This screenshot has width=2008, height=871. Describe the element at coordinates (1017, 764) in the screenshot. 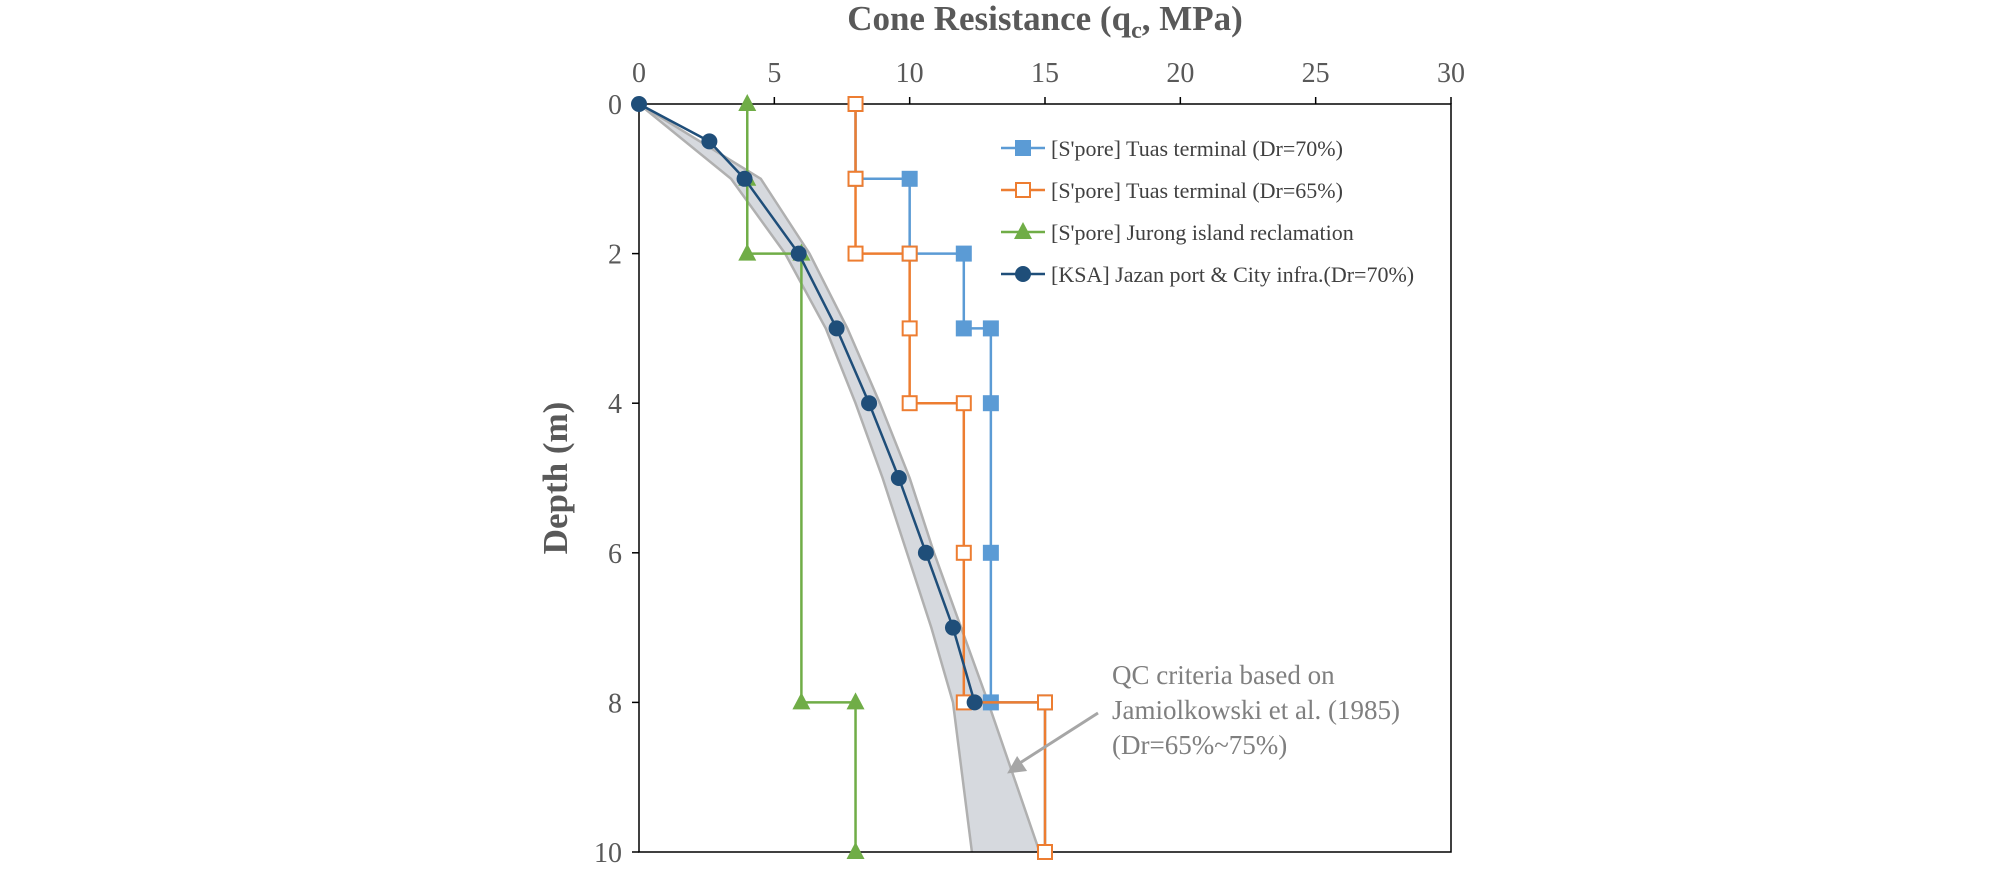

I see `annotation-arrow-head` at that location.